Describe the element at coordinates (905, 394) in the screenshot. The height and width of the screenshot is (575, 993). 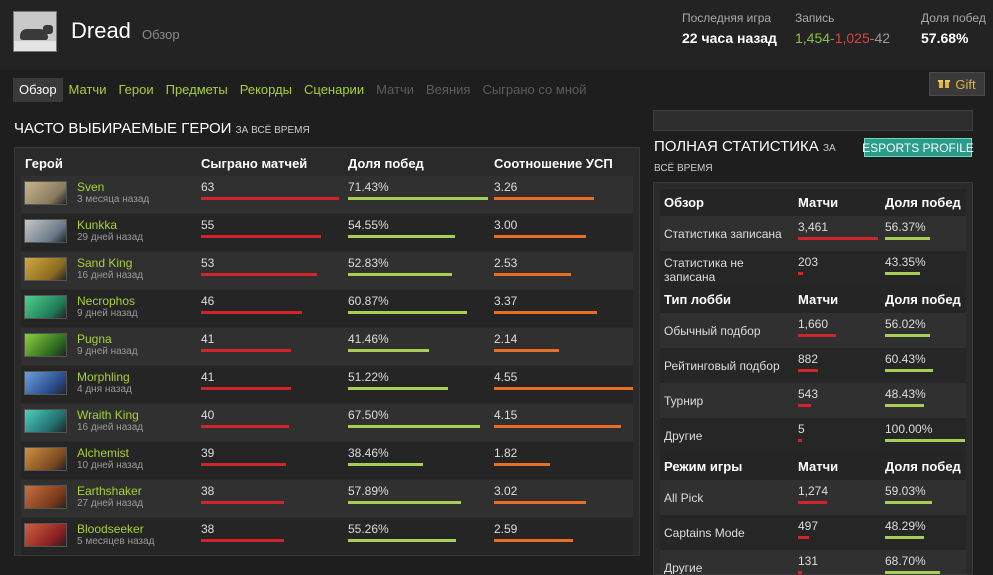
I see `stats-row-winrate: 48.43%` at that location.